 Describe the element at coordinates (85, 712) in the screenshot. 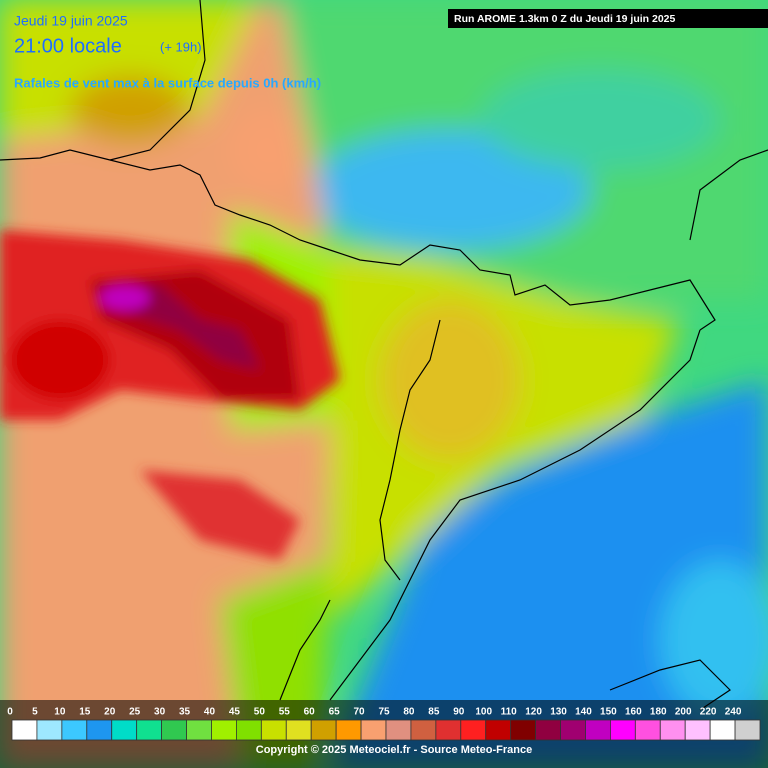

I see `legend-label: 15` at that location.